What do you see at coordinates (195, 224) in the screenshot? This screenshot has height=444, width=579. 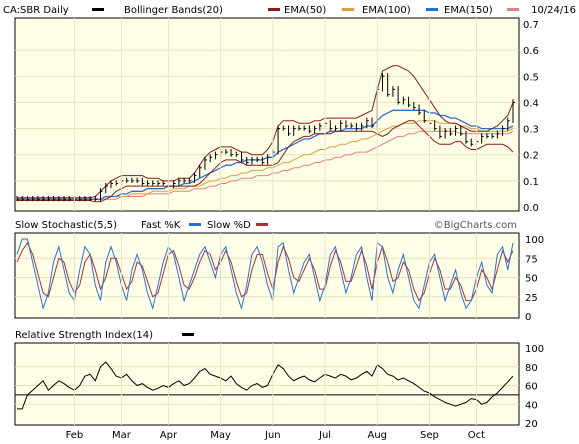 I see `fast-k-legend-swatch` at bounding box center [195, 224].